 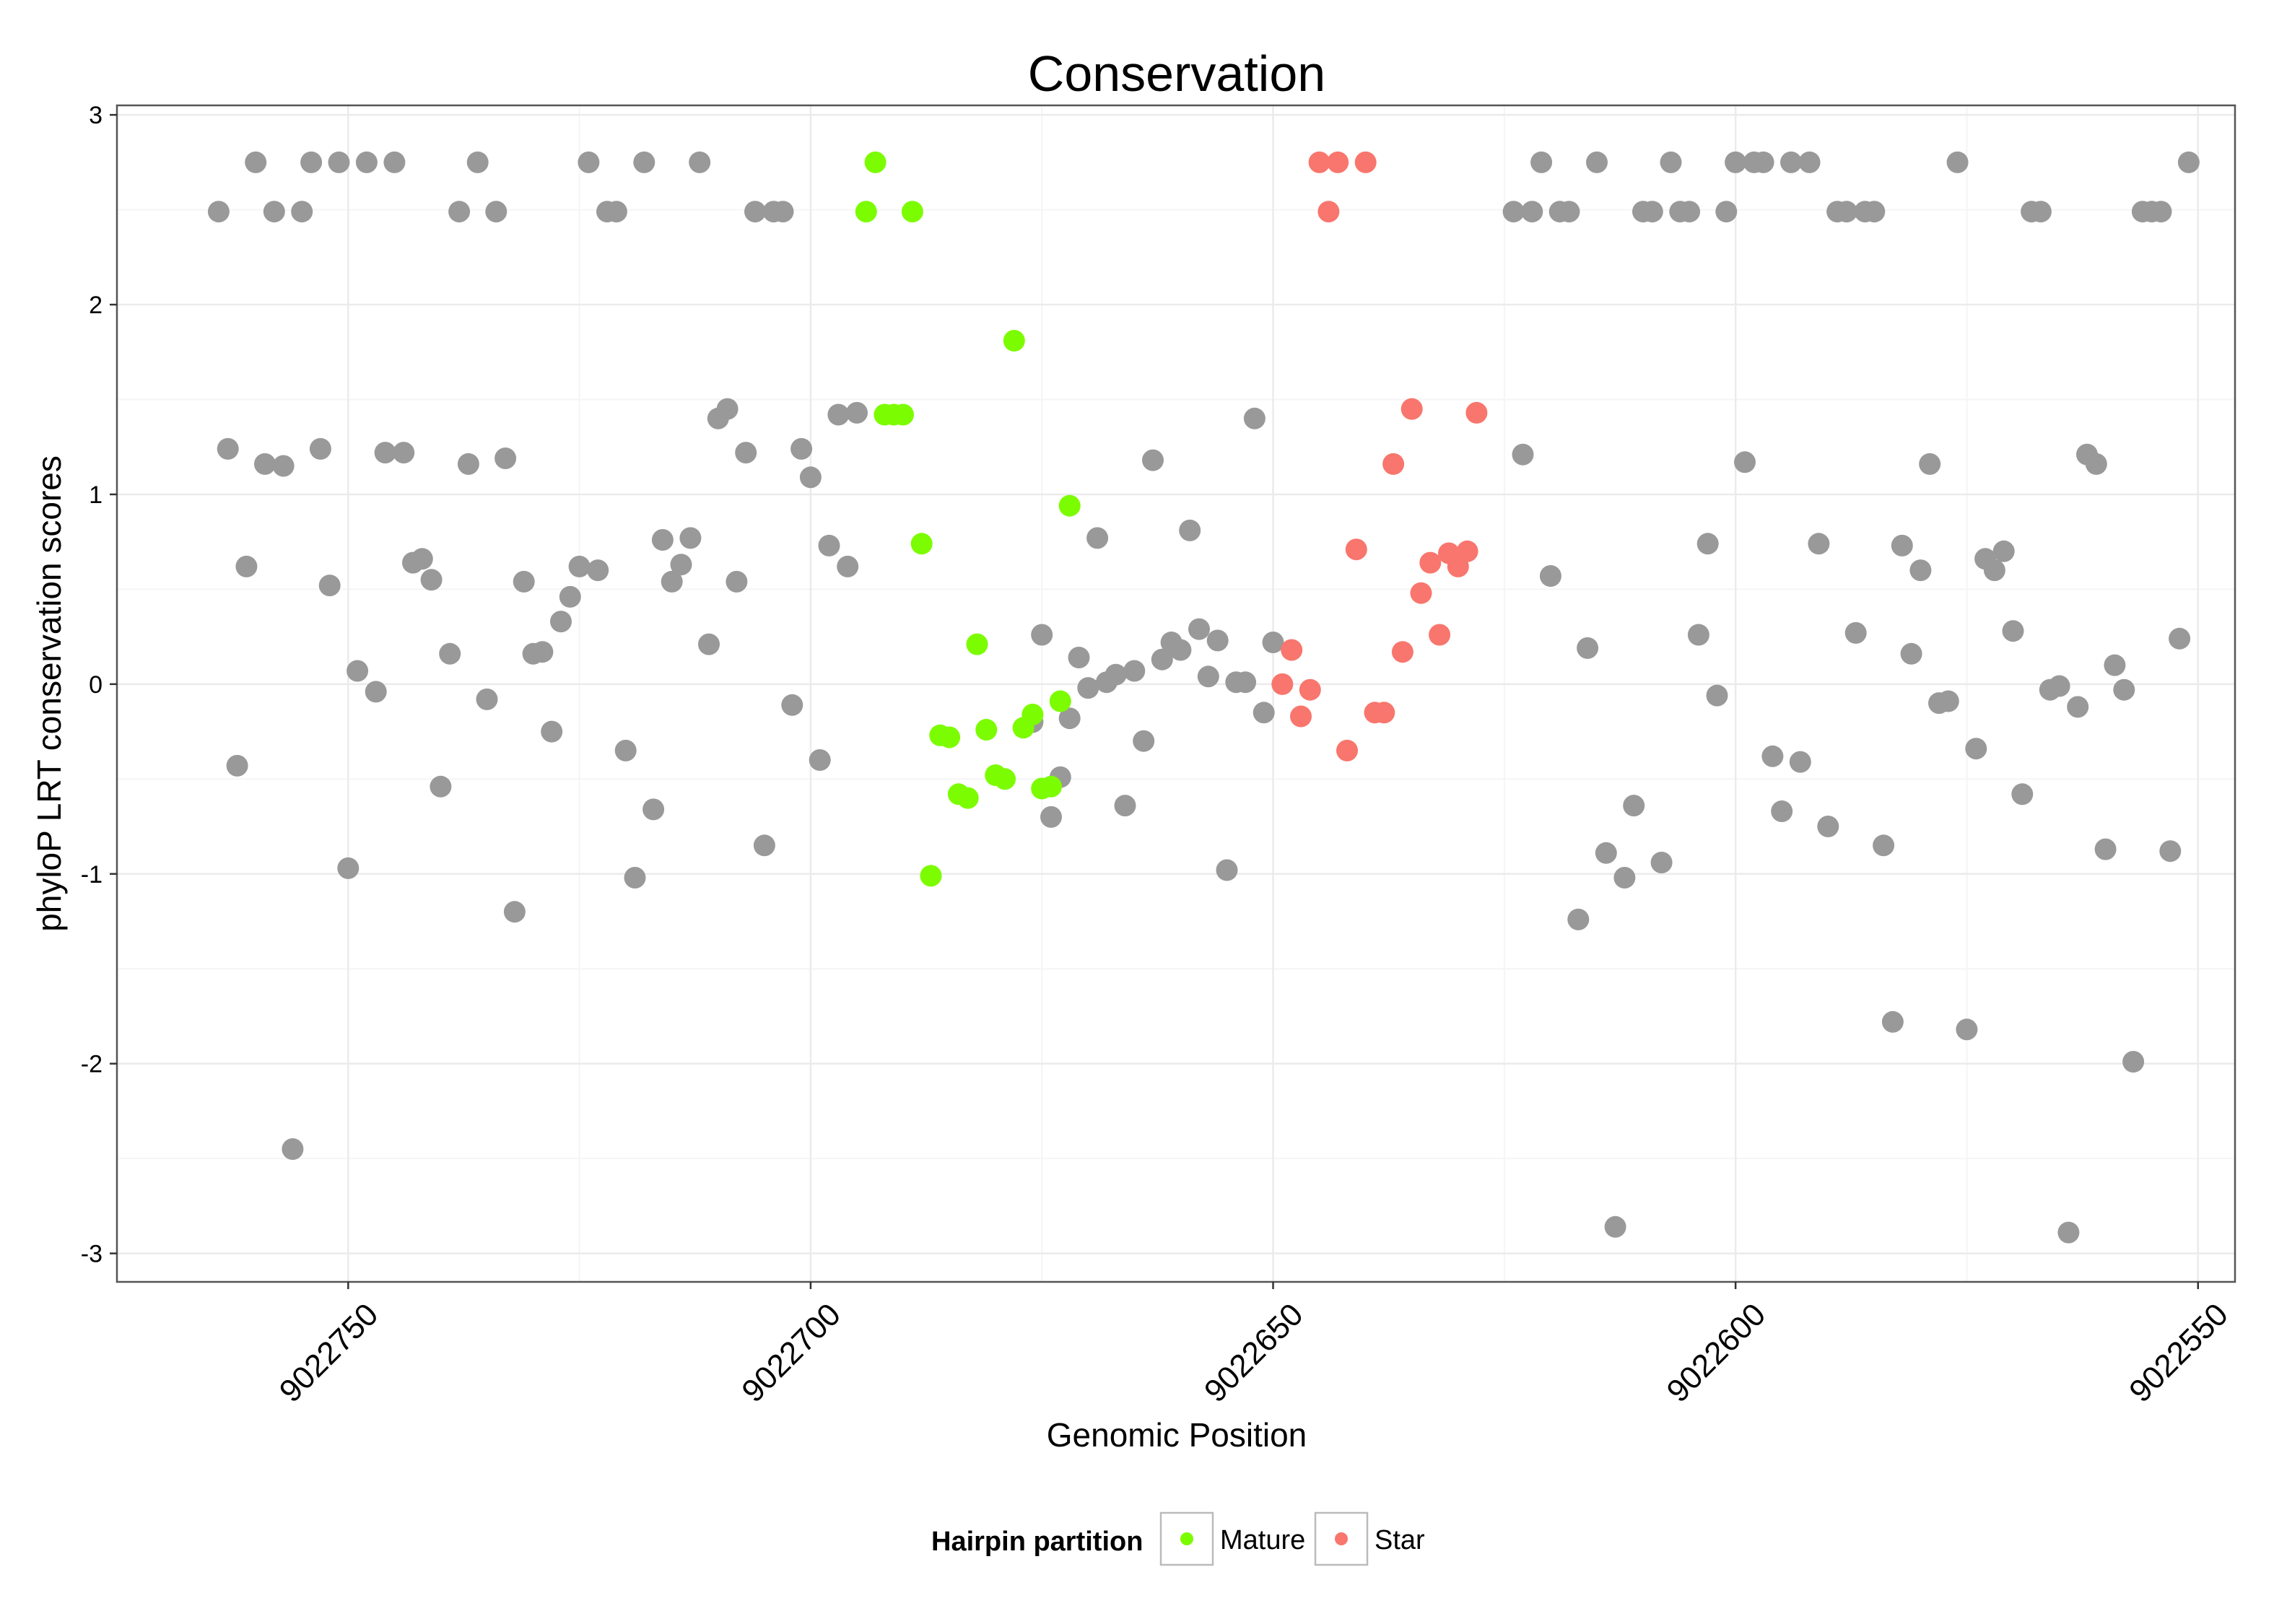 I want to click on y-tick-label: 0, so click(x=96, y=685).